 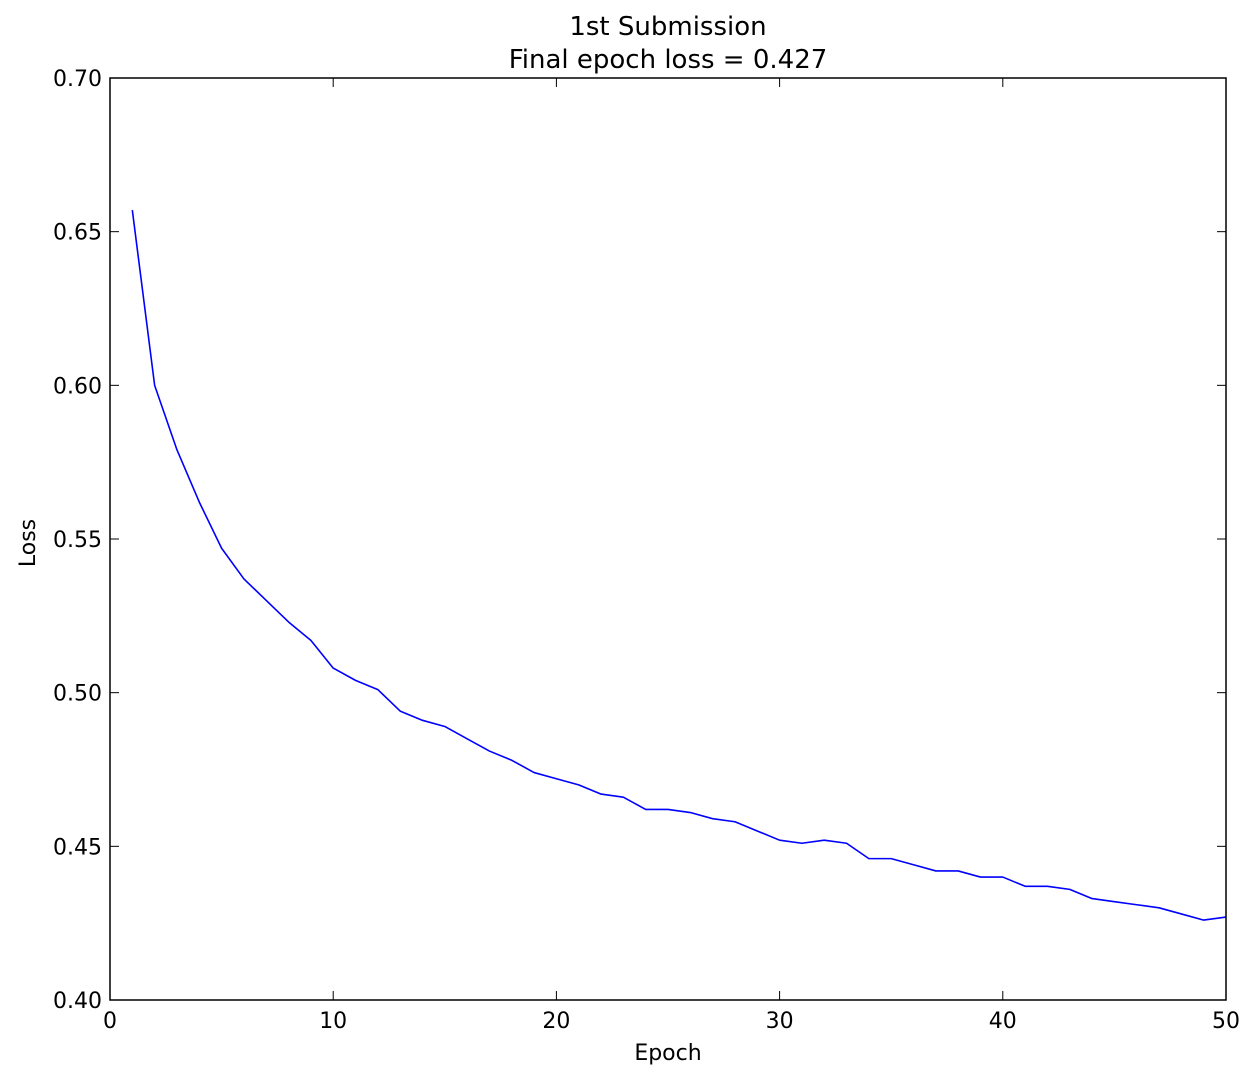 What do you see at coordinates (667, 27) in the screenshot?
I see `chart-title: 1st Submission` at bounding box center [667, 27].